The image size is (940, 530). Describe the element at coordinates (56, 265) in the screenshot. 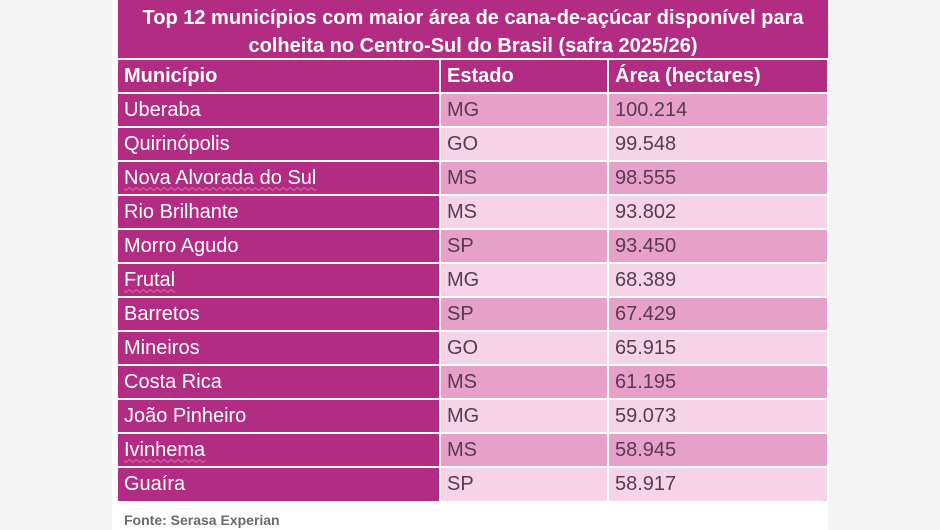

I see `left-margin` at that location.